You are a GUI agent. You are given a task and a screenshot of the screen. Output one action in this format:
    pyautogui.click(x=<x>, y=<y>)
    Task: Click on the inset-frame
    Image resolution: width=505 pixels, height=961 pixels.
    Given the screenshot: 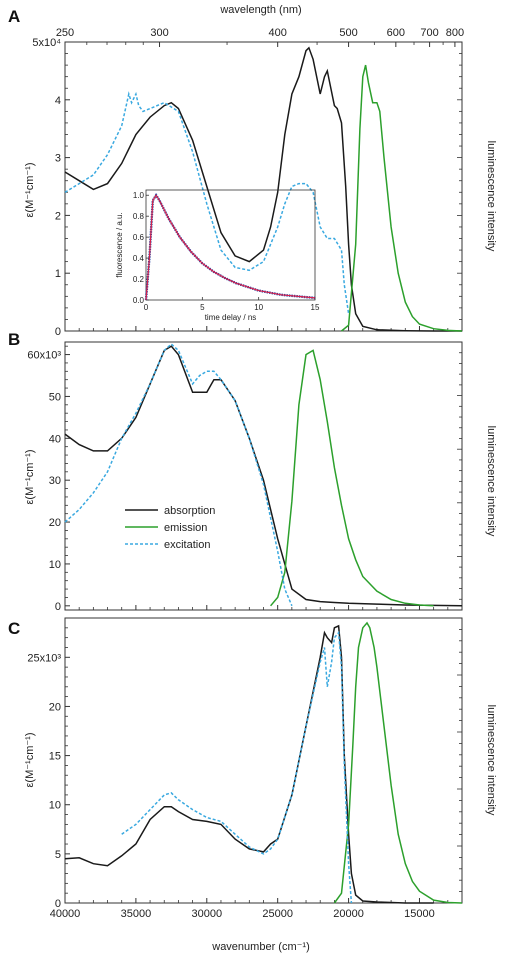 What is the action you would take?
    pyautogui.click(x=230, y=245)
    